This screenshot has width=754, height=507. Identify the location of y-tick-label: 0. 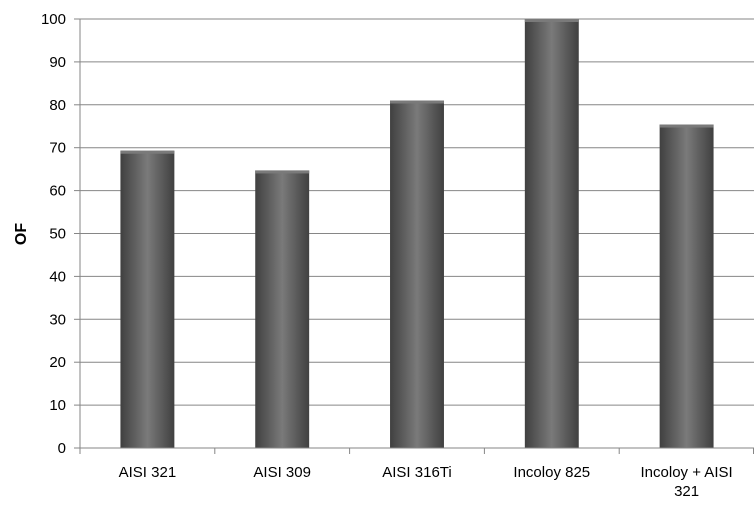
(62, 448).